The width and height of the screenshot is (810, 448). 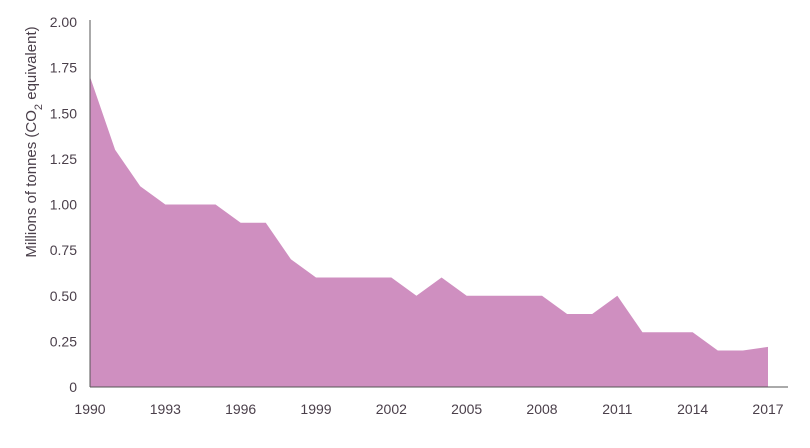 What do you see at coordinates (428, 409) in the screenshot?
I see `x-tick-labels: 1990 1993 1996 1999 2002 2005 2008 2011 2014 2017` at bounding box center [428, 409].